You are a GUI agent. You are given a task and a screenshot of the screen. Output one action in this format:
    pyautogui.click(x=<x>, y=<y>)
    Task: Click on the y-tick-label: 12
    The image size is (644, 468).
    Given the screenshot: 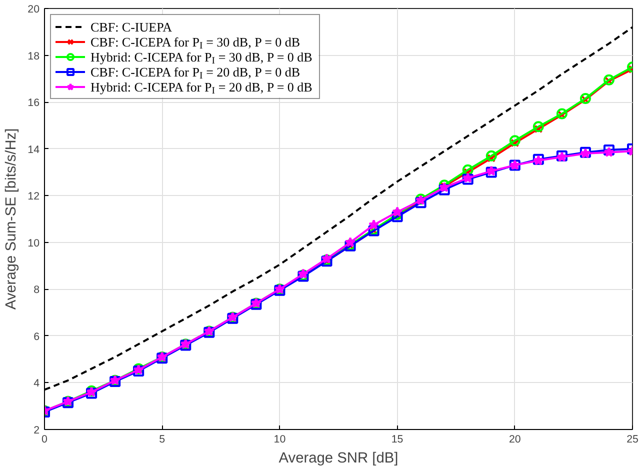 What is the action you would take?
    pyautogui.click(x=34, y=196)
    